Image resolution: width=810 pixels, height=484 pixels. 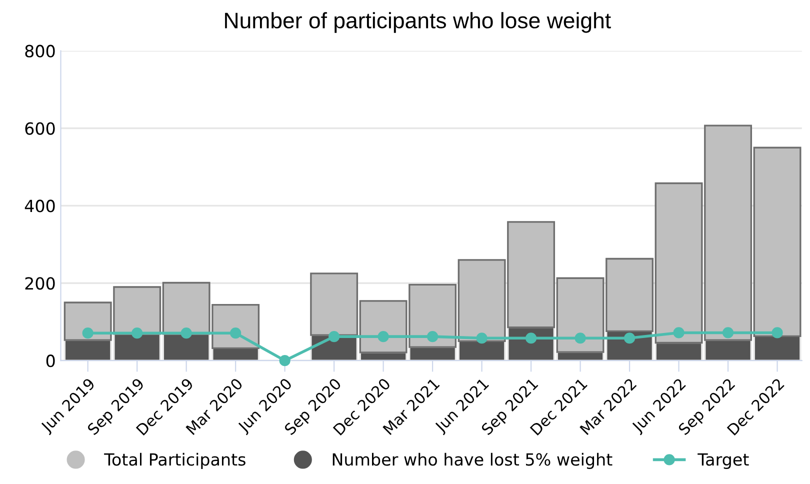 What do you see at coordinates (472, 460) in the screenshot?
I see `legend-label: Number who have lost 5% weight` at bounding box center [472, 460].